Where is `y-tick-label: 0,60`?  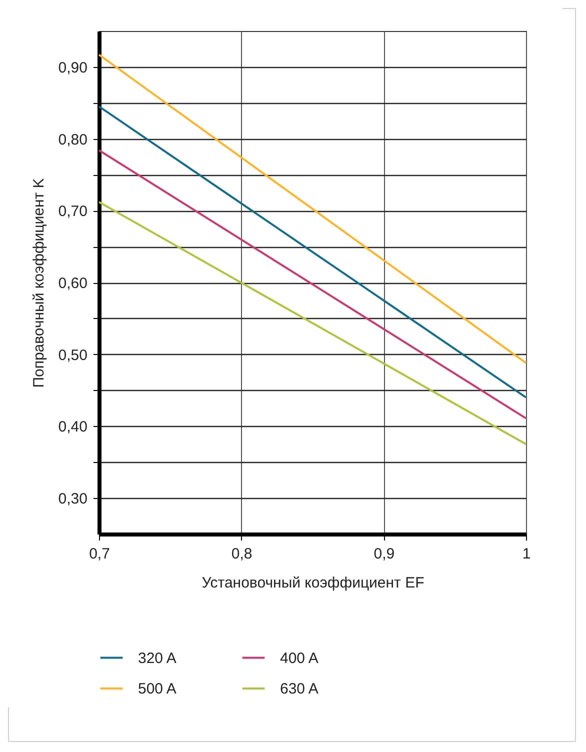
y-tick-label: 0,60 is located at coordinates (73, 283).